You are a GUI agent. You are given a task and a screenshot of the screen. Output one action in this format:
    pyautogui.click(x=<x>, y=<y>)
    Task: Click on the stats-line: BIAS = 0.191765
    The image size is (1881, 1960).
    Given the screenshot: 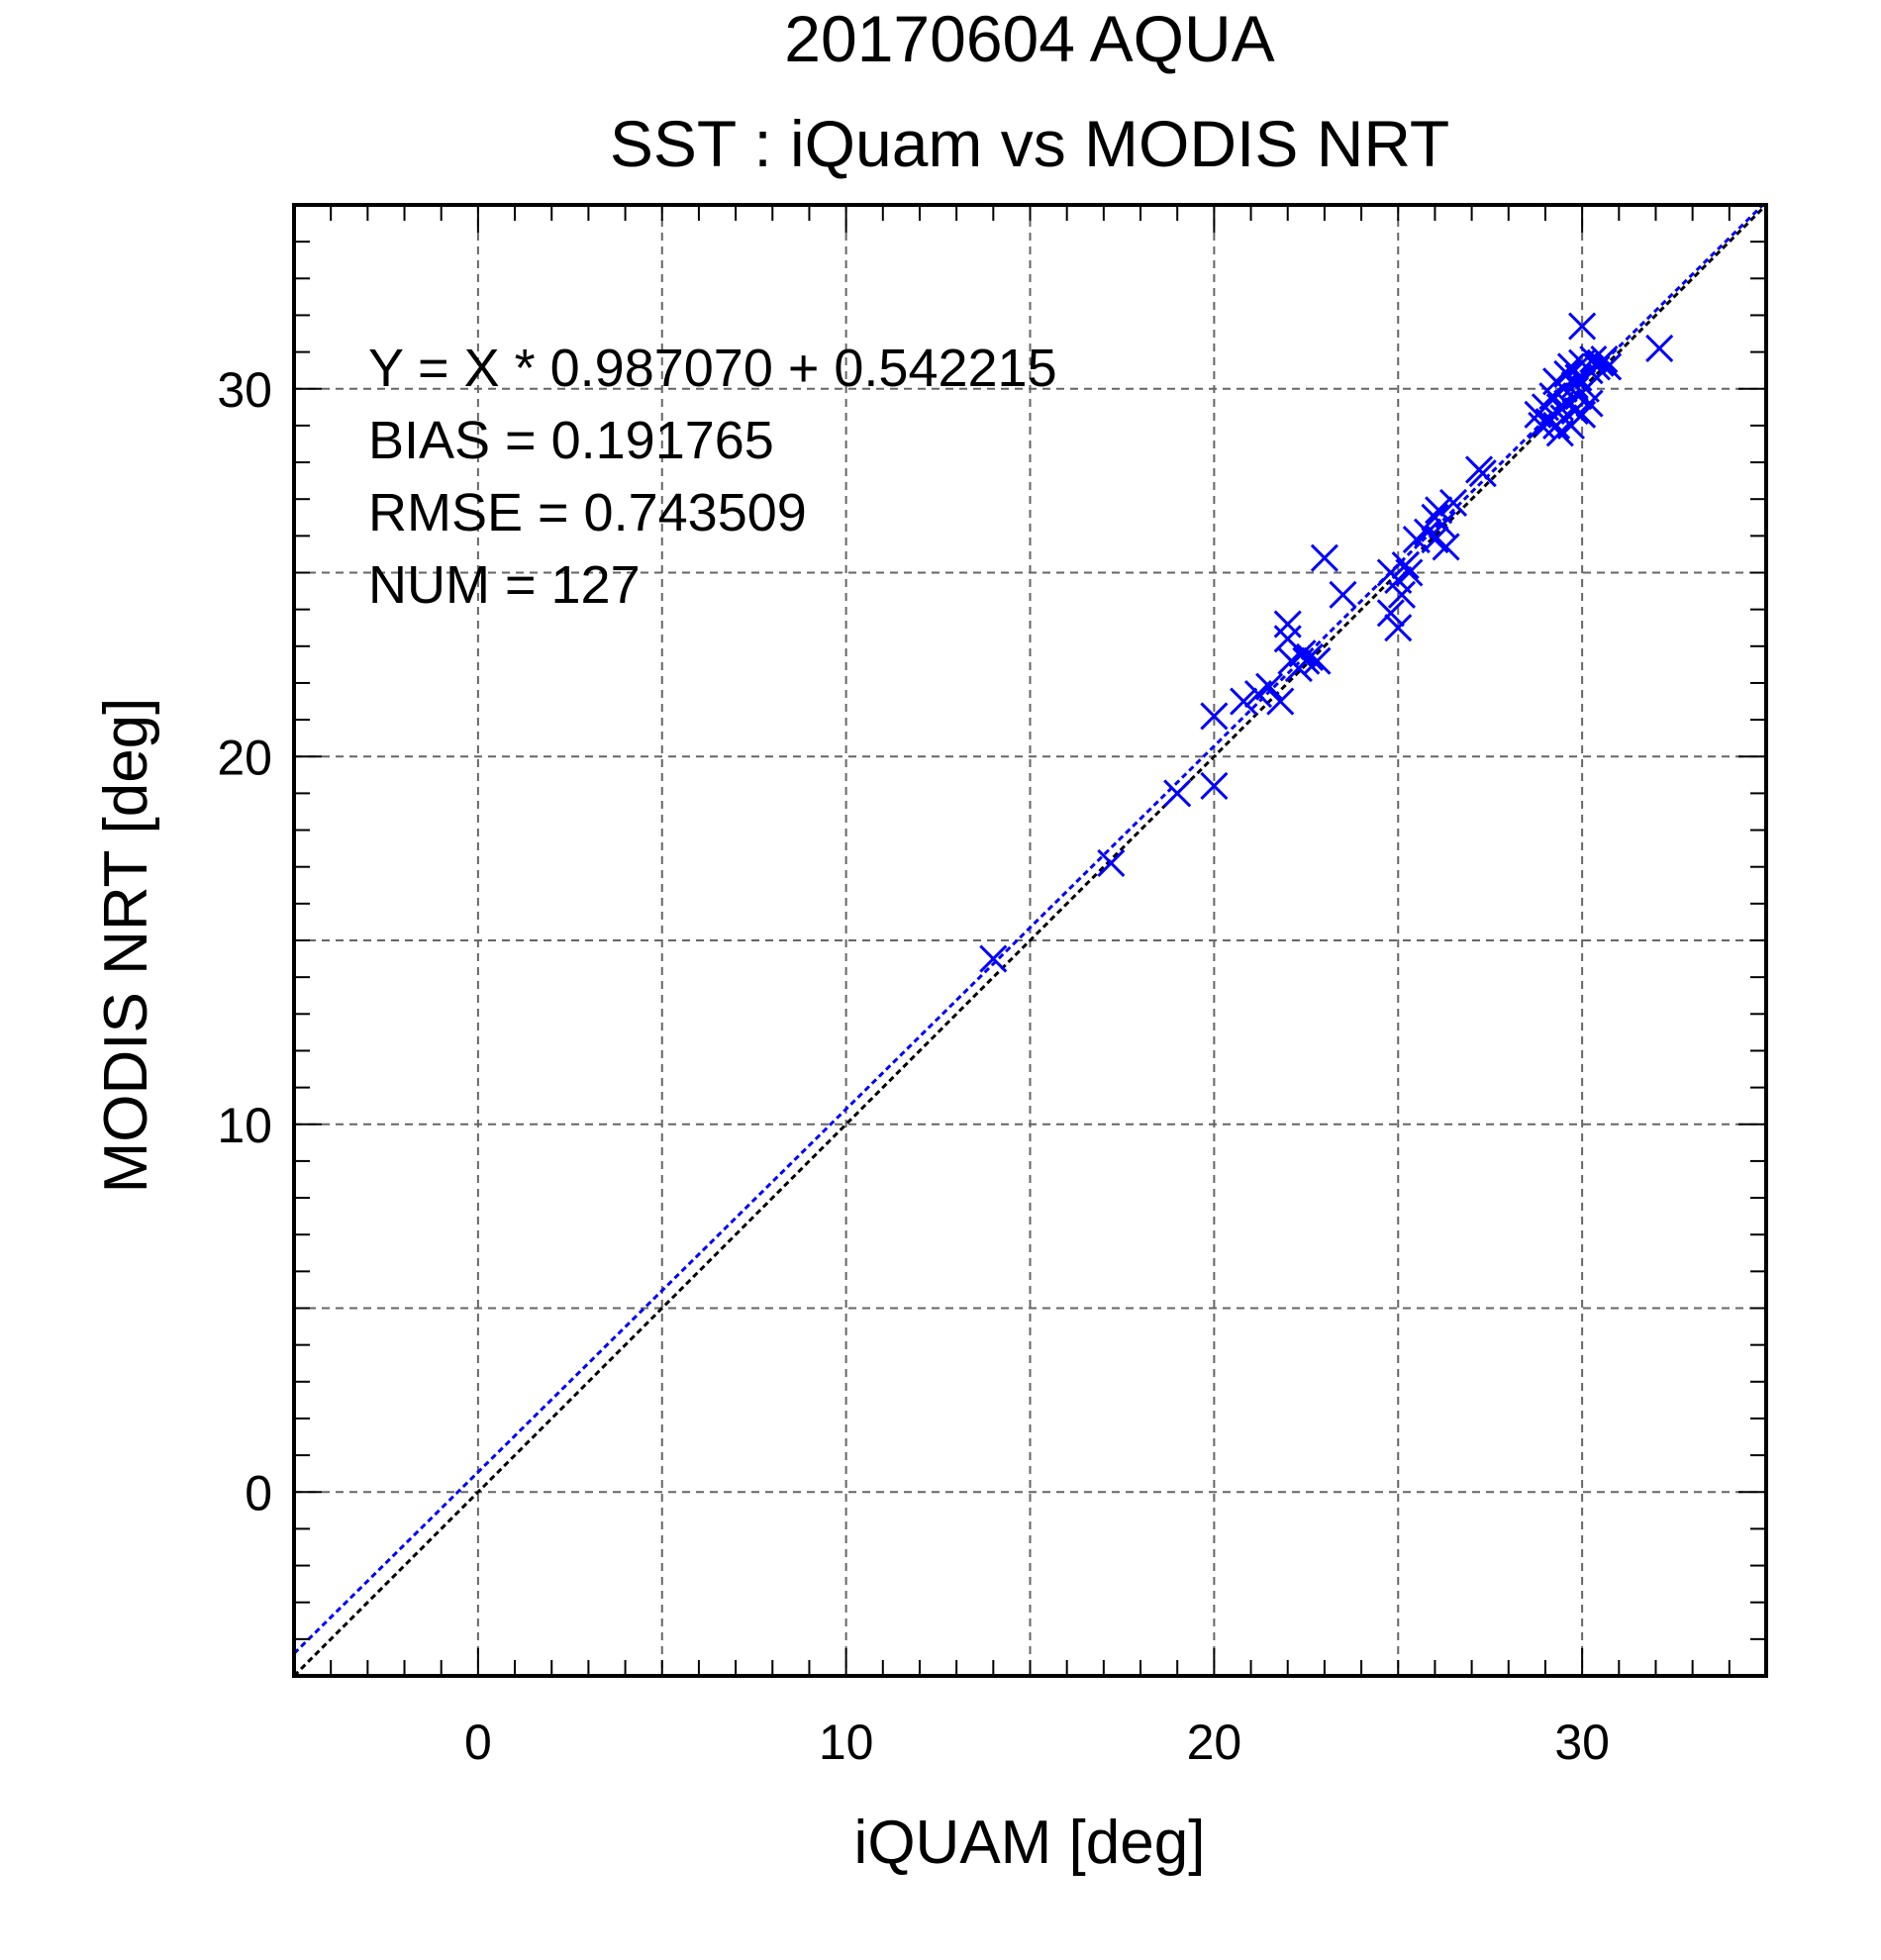 What is the action you would take?
    pyautogui.click(x=571, y=440)
    